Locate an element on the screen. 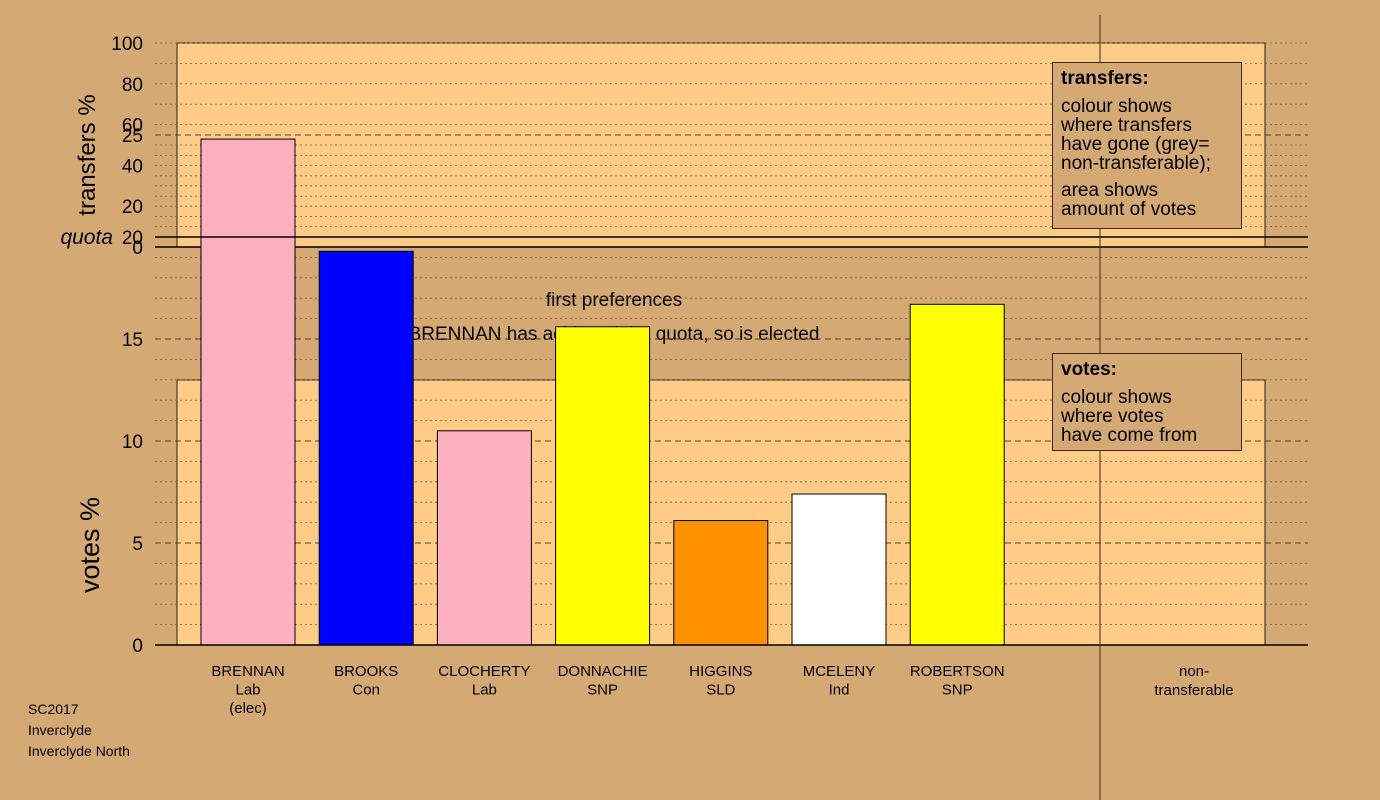 This screenshot has width=1380, height=800. candidate-label-brennan: (elec) is located at coordinates (248, 708).